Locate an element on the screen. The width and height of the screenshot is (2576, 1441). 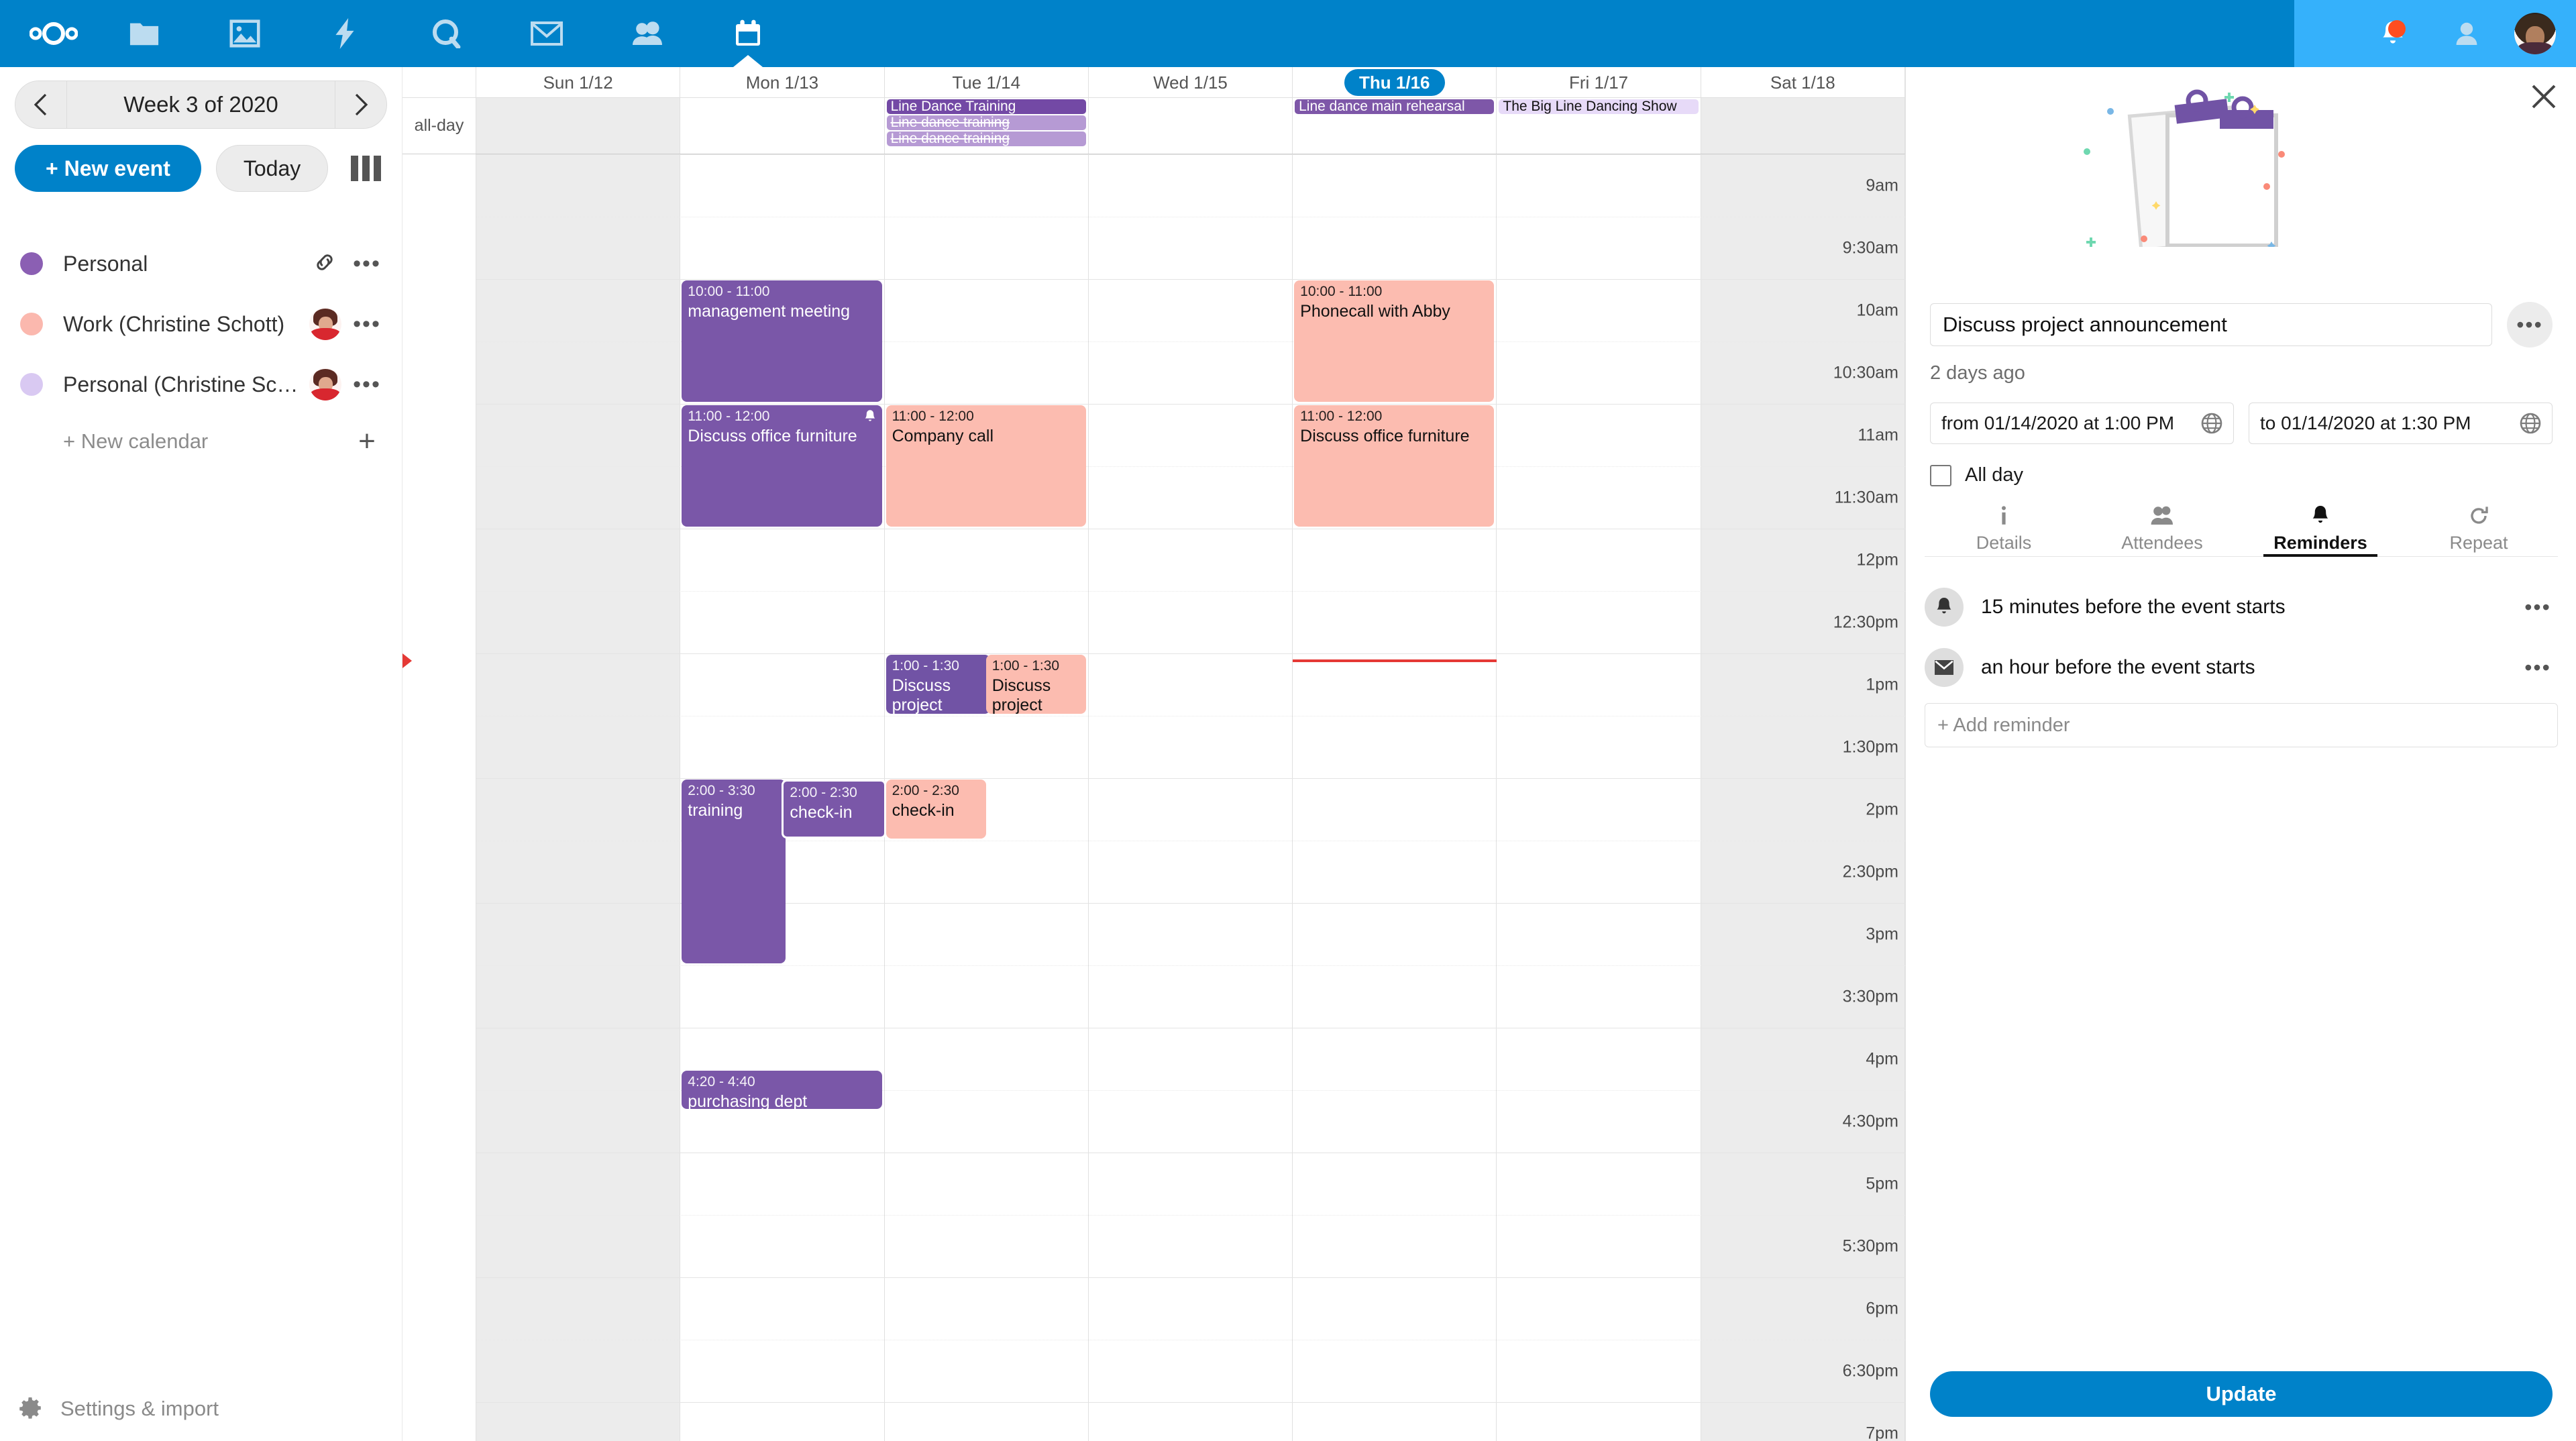
tab-label: Repeat is located at coordinates (2478, 543).